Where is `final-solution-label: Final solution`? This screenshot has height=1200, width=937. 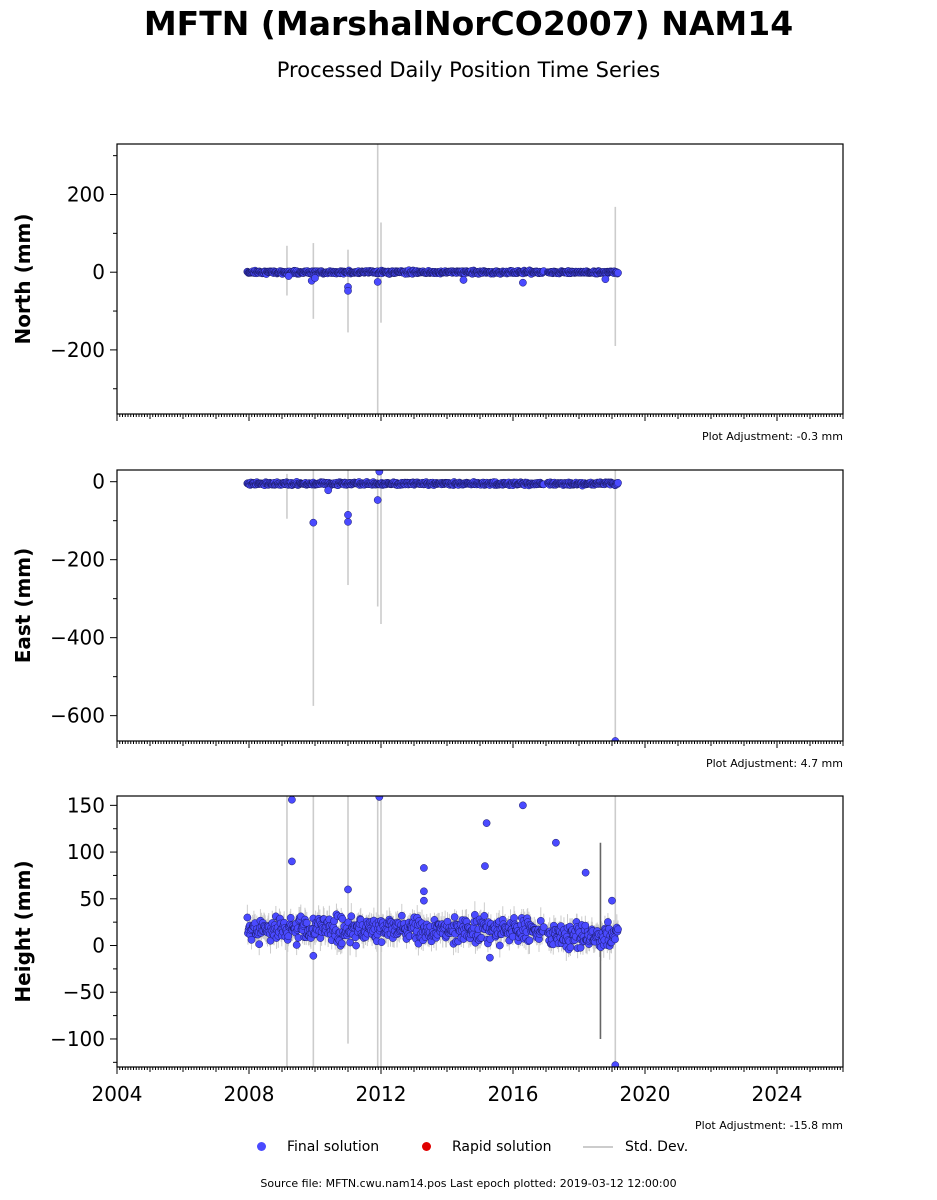
final-solution-label: Final solution is located at coordinates (333, 1147).